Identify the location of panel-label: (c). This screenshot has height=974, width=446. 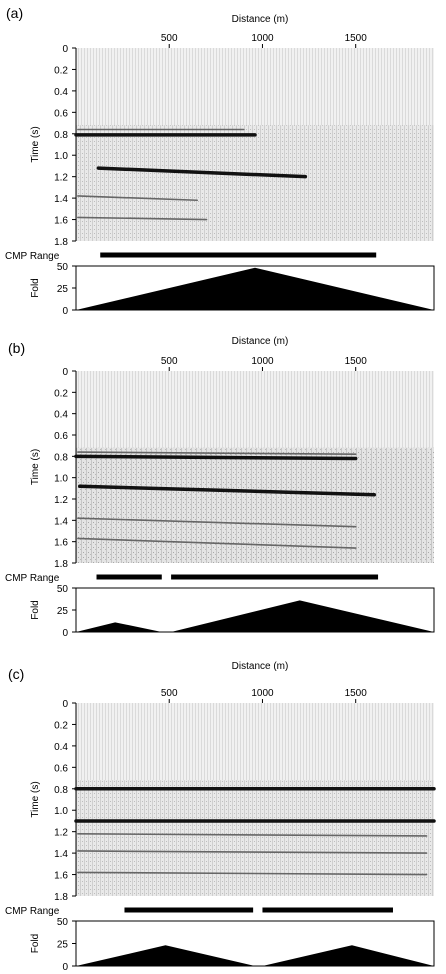
(16, 674).